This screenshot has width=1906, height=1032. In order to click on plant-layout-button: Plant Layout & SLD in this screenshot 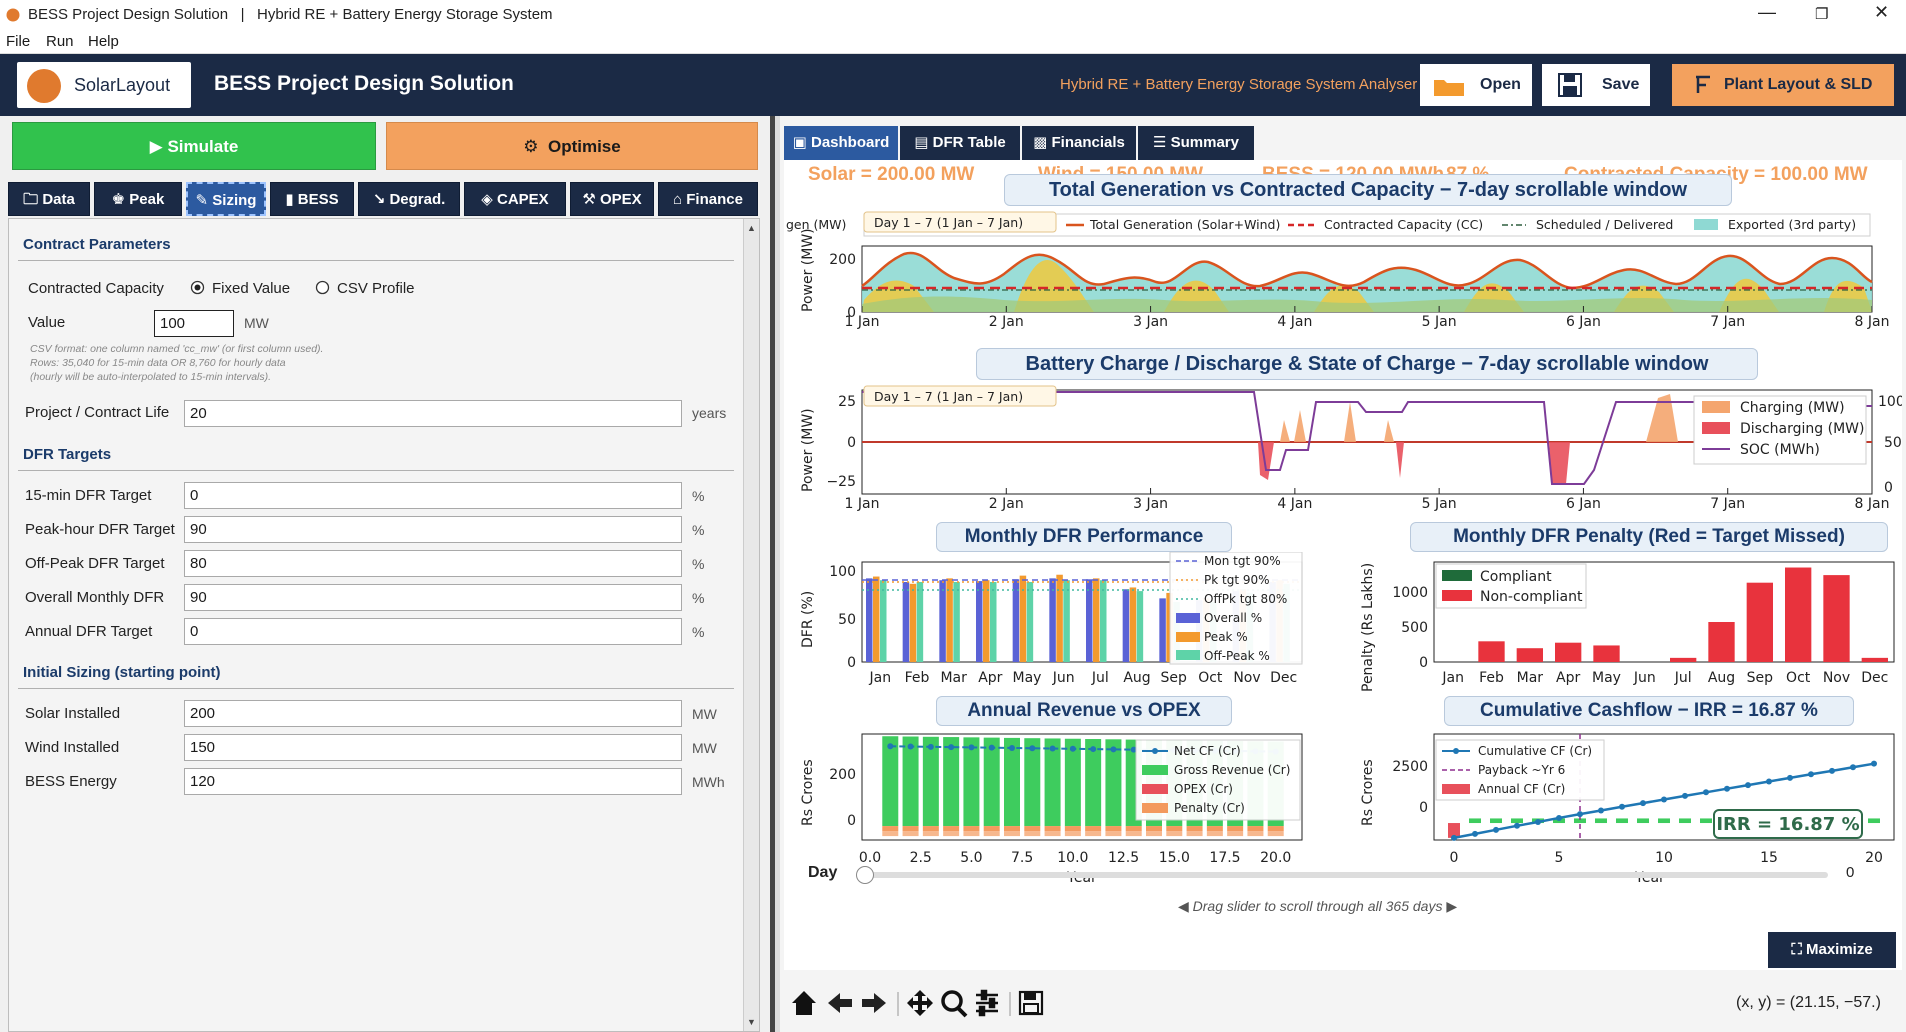, I will do `click(1783, 85)`.